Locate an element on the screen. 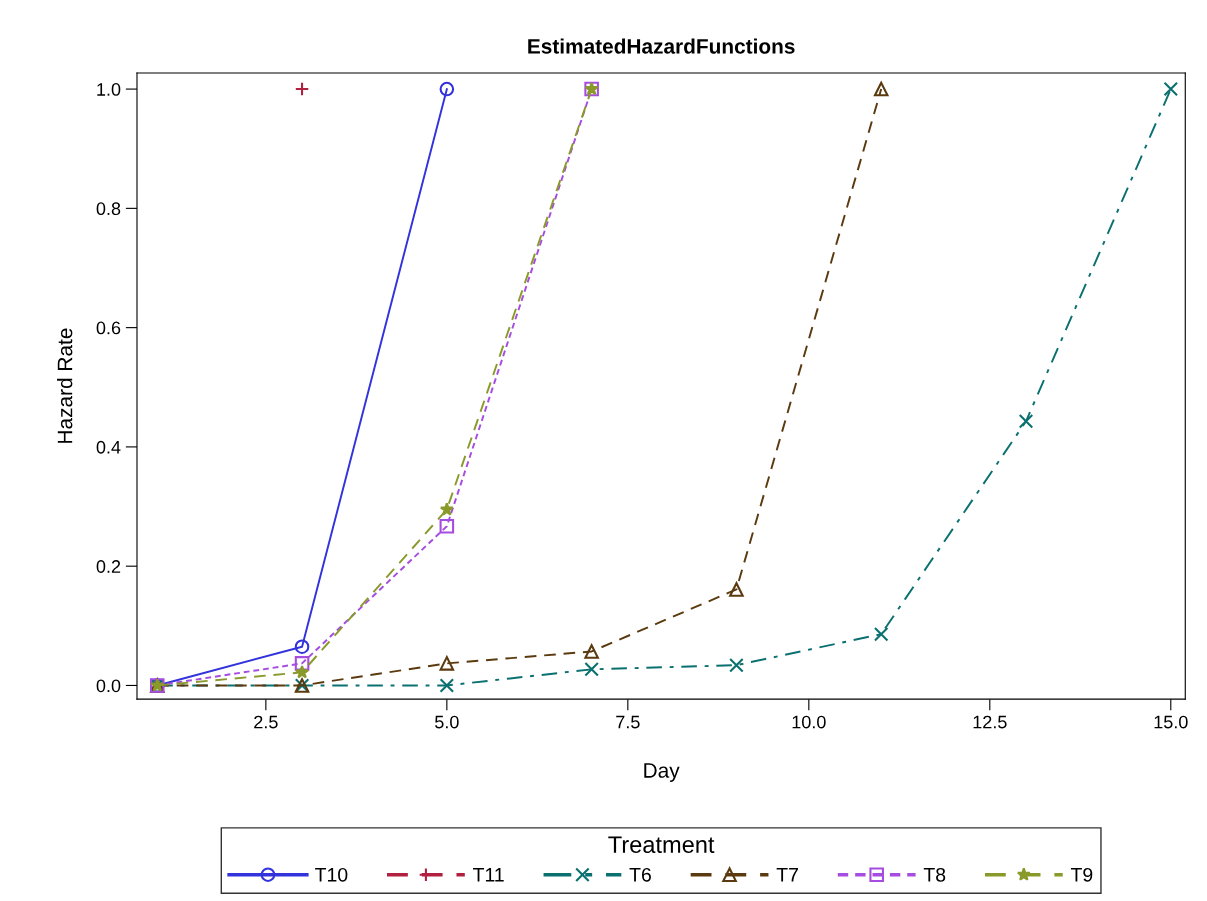  legend-label: T7 is located at coordinates (787, 875).